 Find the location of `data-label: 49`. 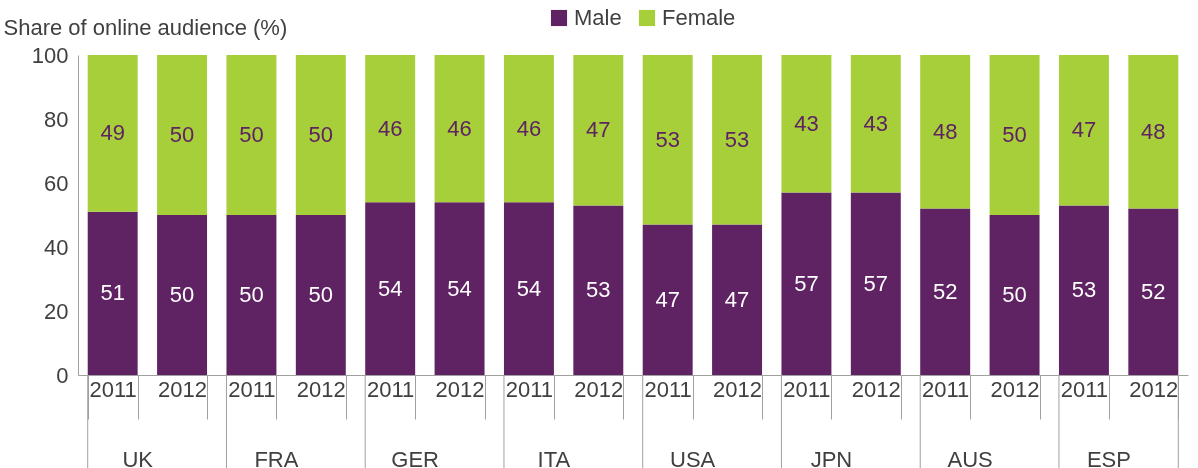

data-label: 49 is located at coordinates (112, 133).